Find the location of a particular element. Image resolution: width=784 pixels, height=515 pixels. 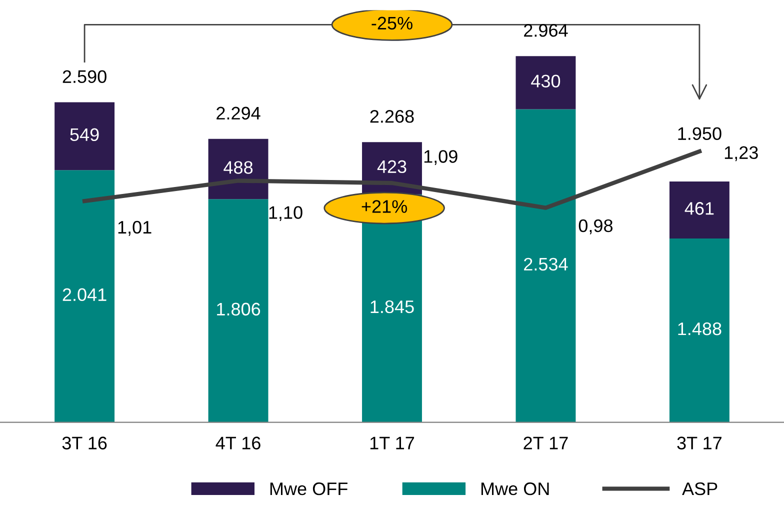

data-label: 549 is located at coordinates (84, 135).